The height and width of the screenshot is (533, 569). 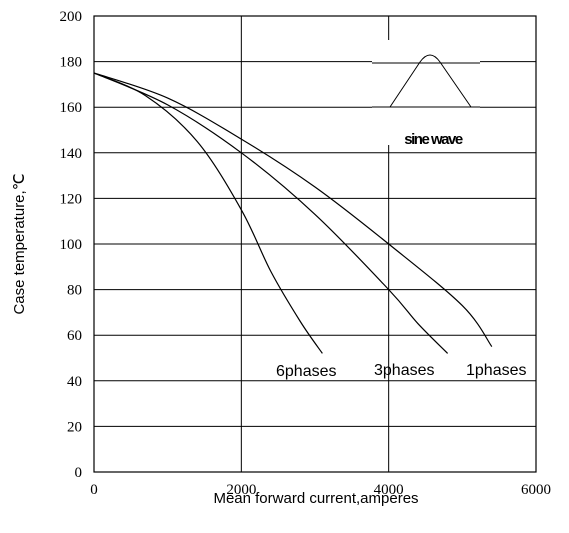 What do you see at coordinates (94, 490) in the screenshot?
I see `x-tick-label: 0` at bounding box center [94, 490].